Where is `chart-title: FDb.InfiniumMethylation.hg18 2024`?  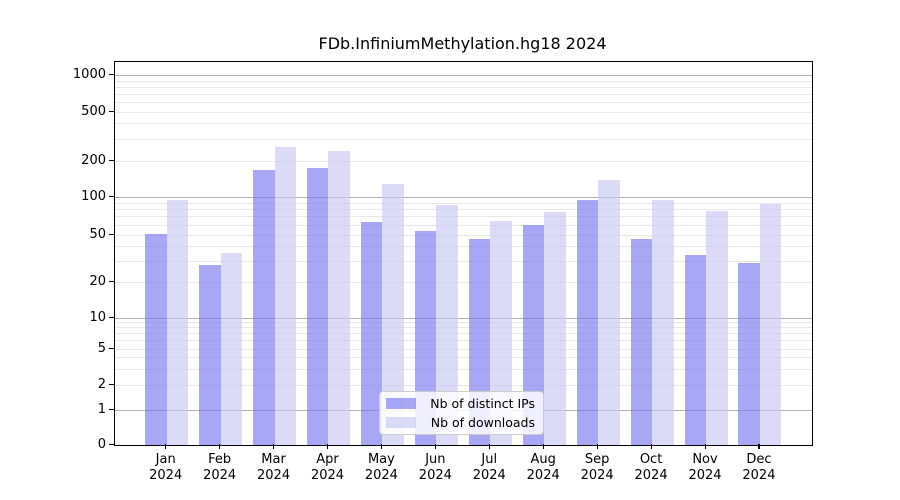
chart-title: FDb.InfiniumMethylation.hg18 2024 is located at coordinates (462, 43).